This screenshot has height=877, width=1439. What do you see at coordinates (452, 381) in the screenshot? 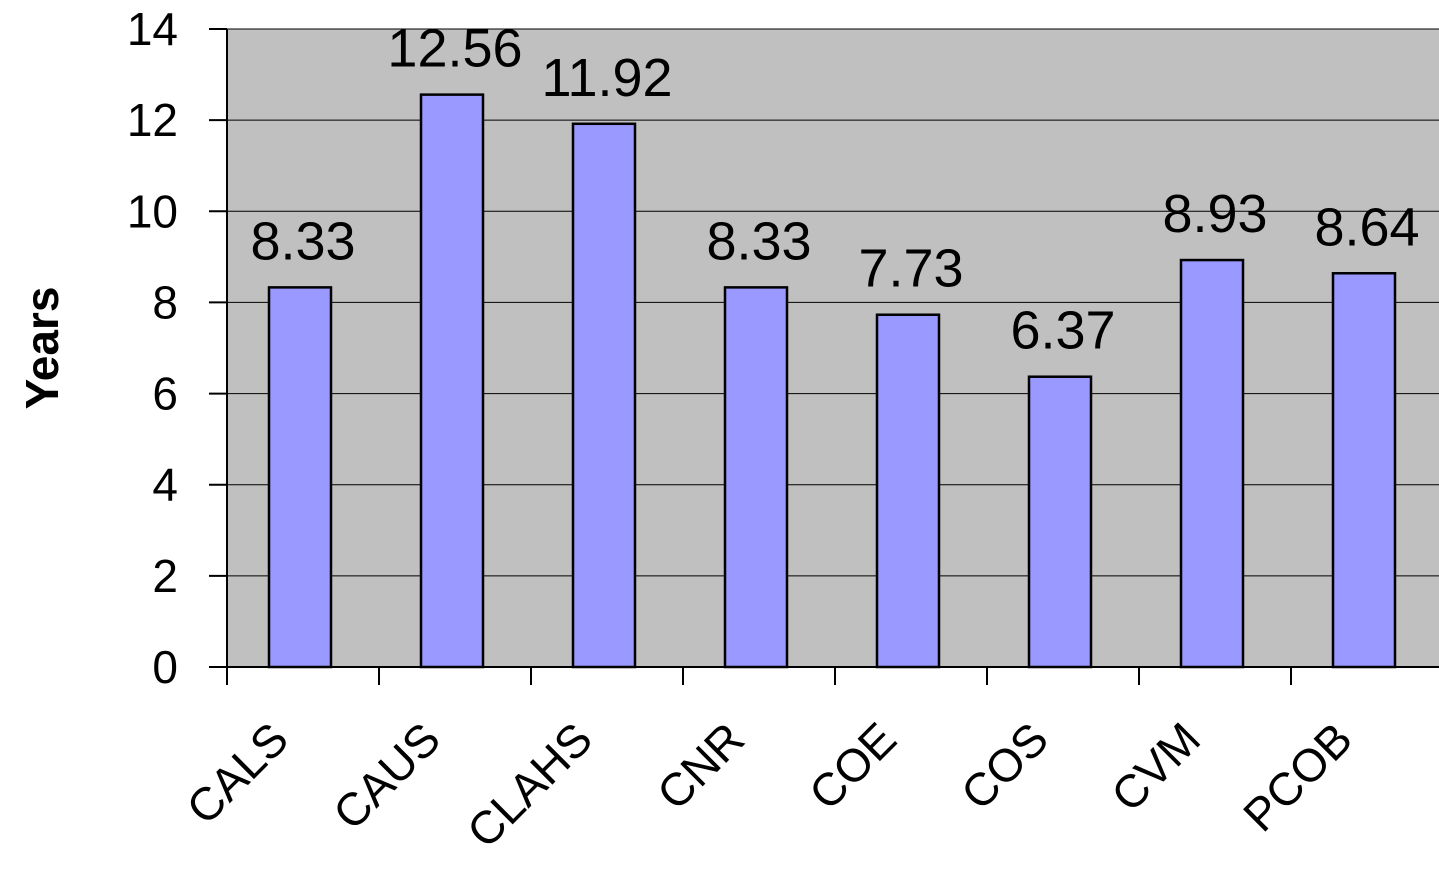
I see `bar-caus` at bounding box center [452, 381].